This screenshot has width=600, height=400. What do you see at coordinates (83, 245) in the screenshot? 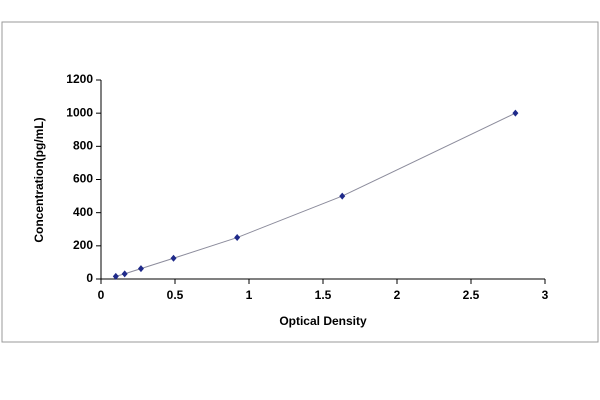
I see `y-tick-label: 200` at bounding box center [83, 245].